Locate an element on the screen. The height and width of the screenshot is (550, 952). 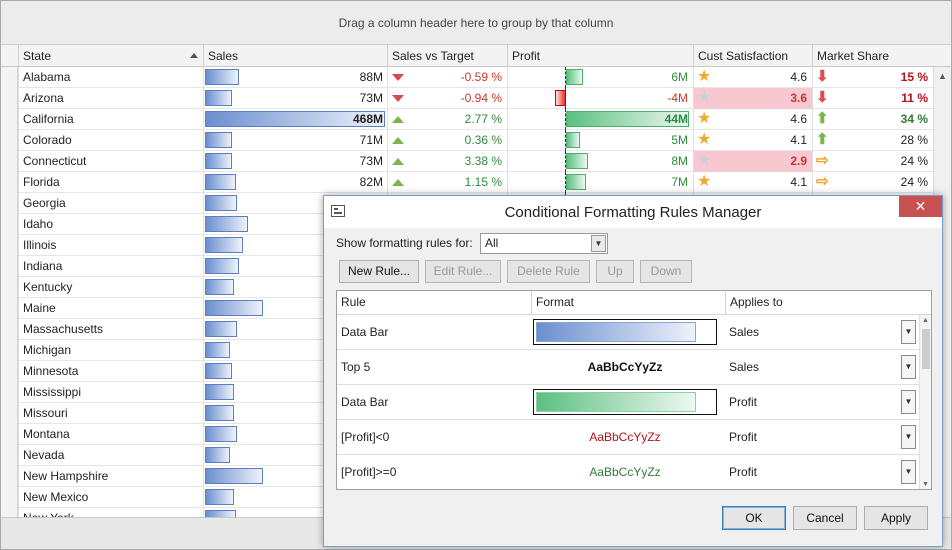
rules-header-format: Format is located at coordinates (628, 303).